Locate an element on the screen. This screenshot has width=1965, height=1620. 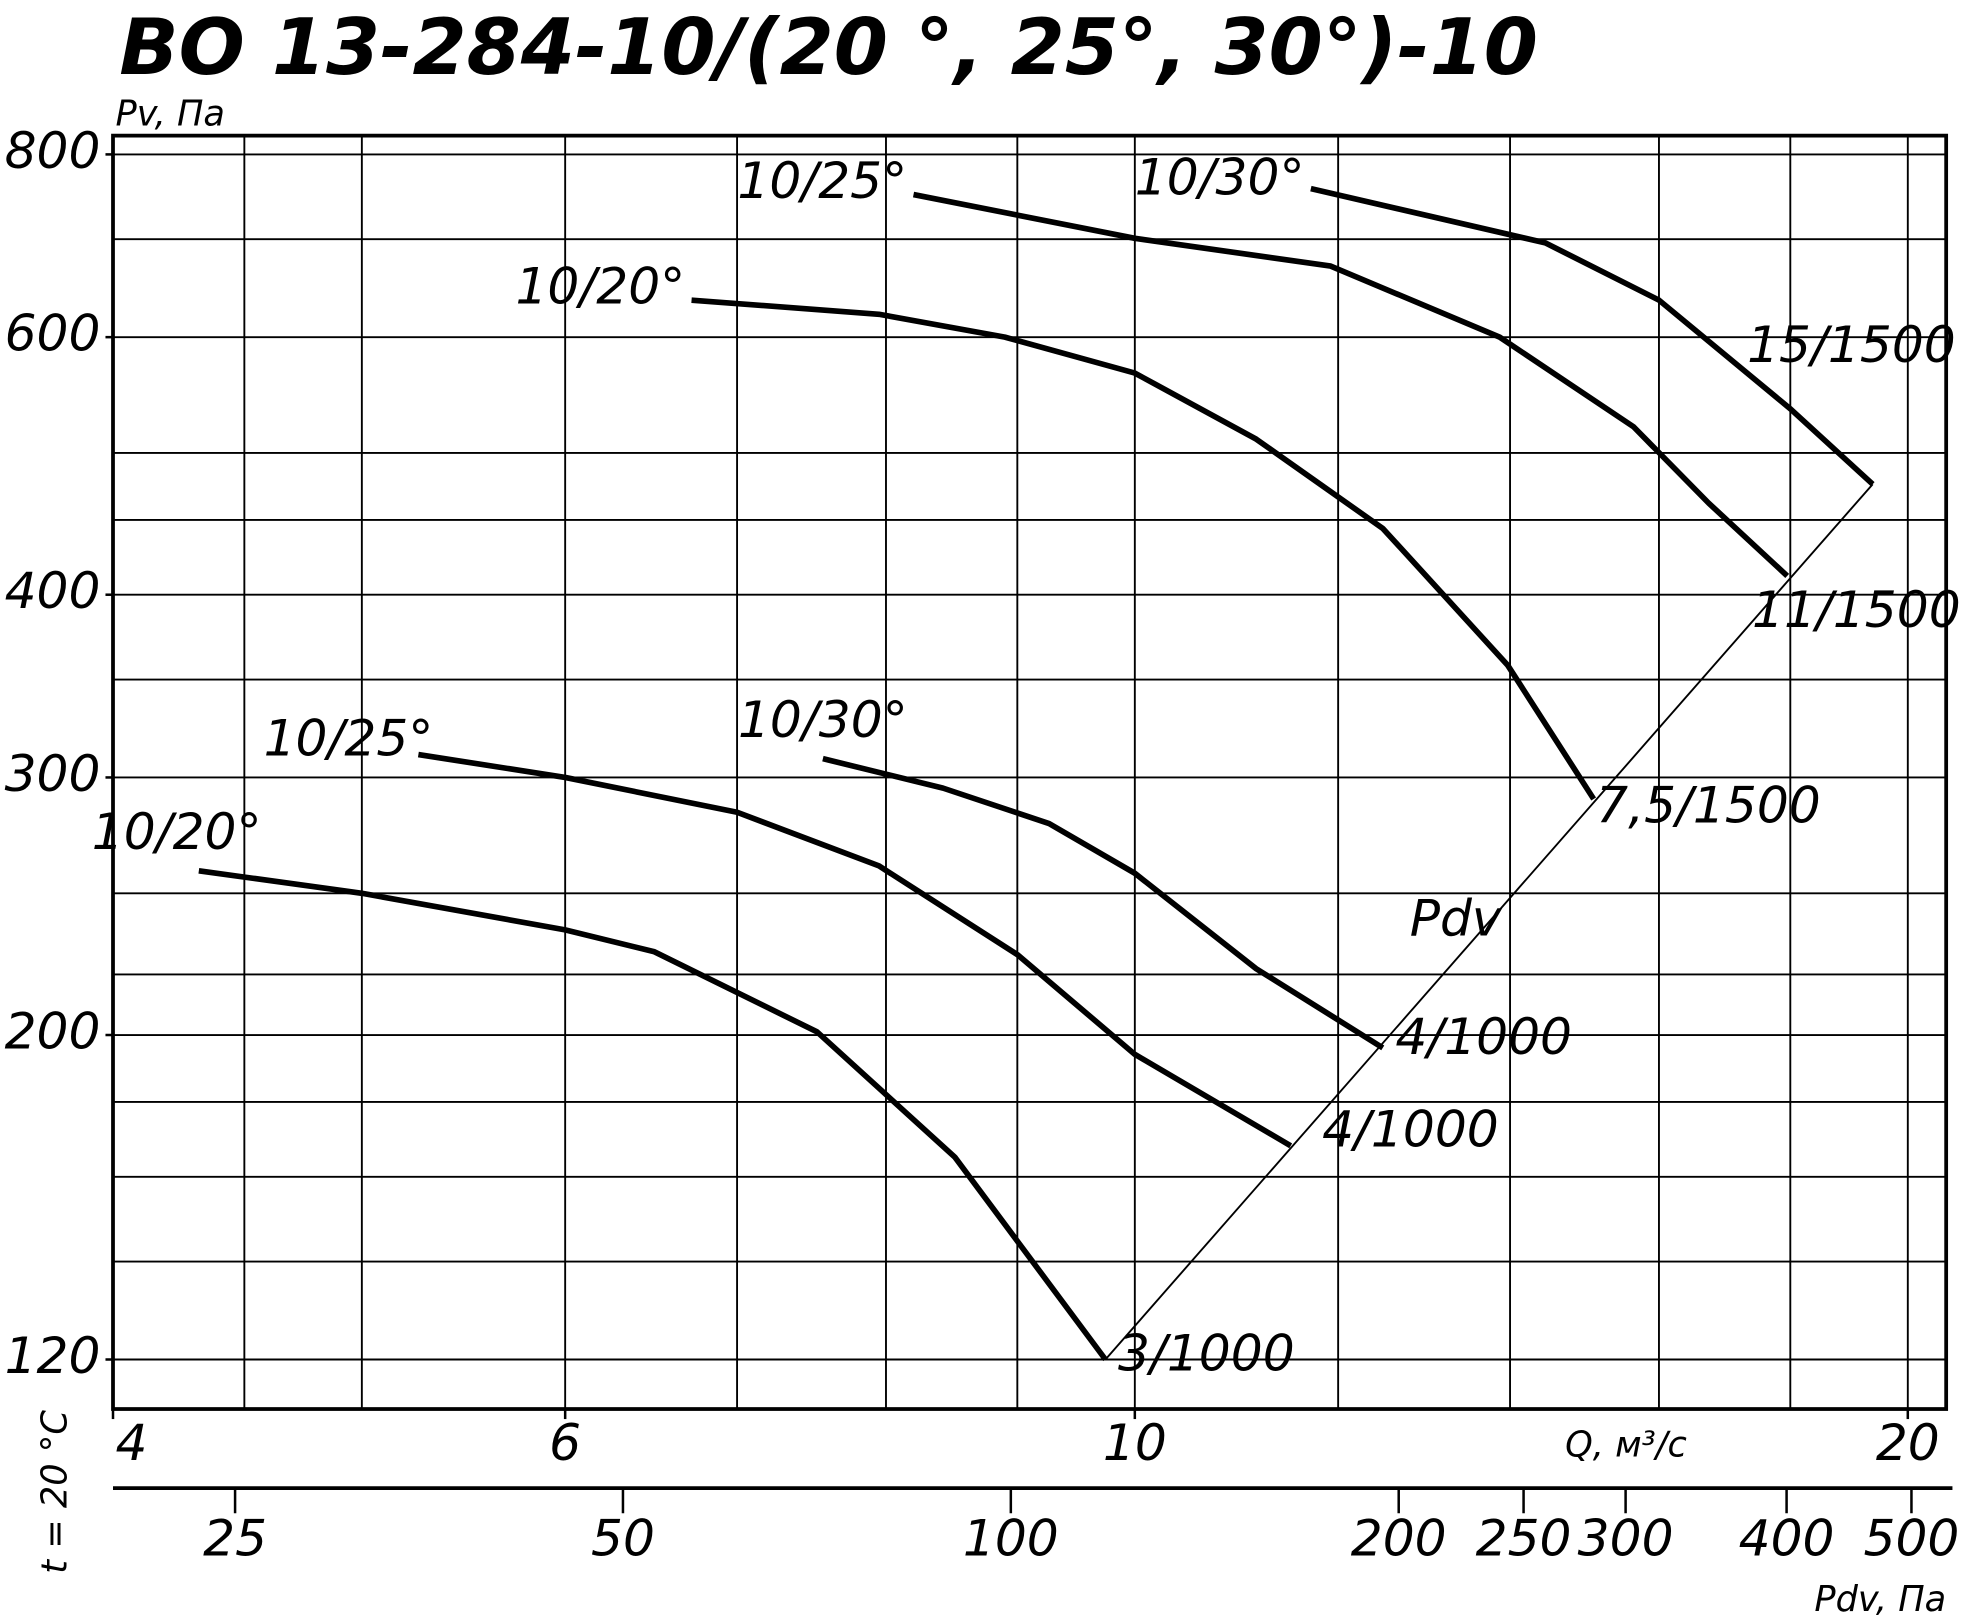
y-tick-label: 600 is located at coordinates (53, 333).